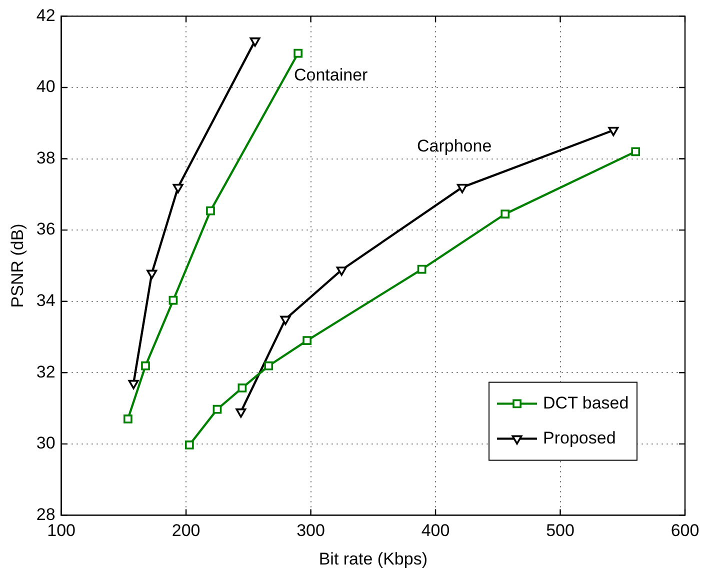  What do you see at coordinates (331, 75) in the screenshot?
I see `annotation: Container` at bounding box center [331, 75].